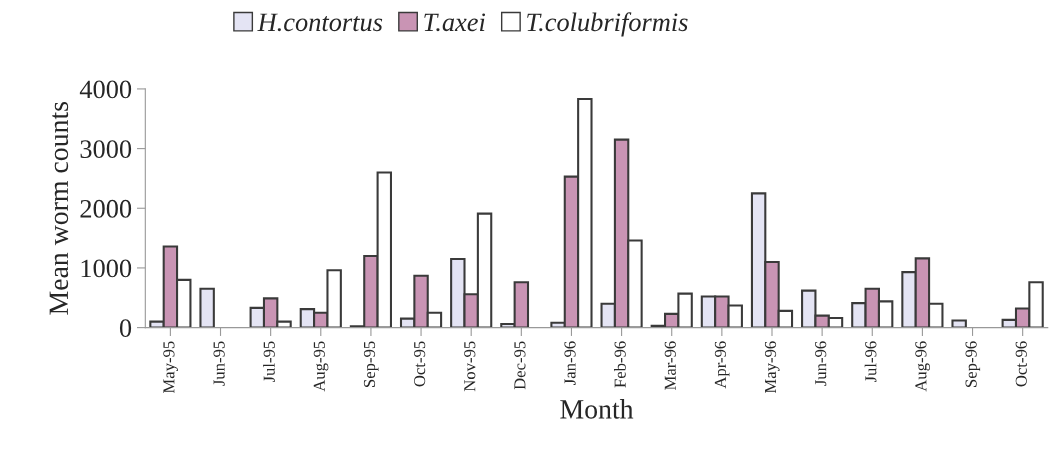 Image resolution: width=1053 pixels, height=468 pixels. What do you see at coordinates (219, 363) in the screenshot?
I see `x-tick-label: Jun-95` at bounding box center [219, 363].